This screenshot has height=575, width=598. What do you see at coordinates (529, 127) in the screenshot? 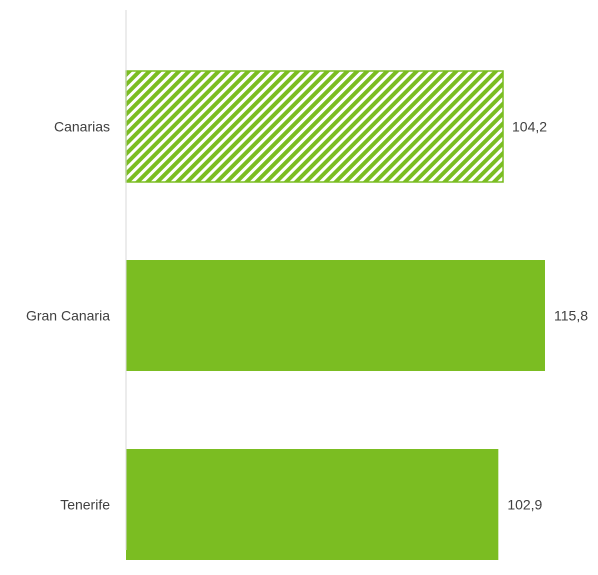
I see `value-label-canarias: 104,2` at bounding box center [529, 127].